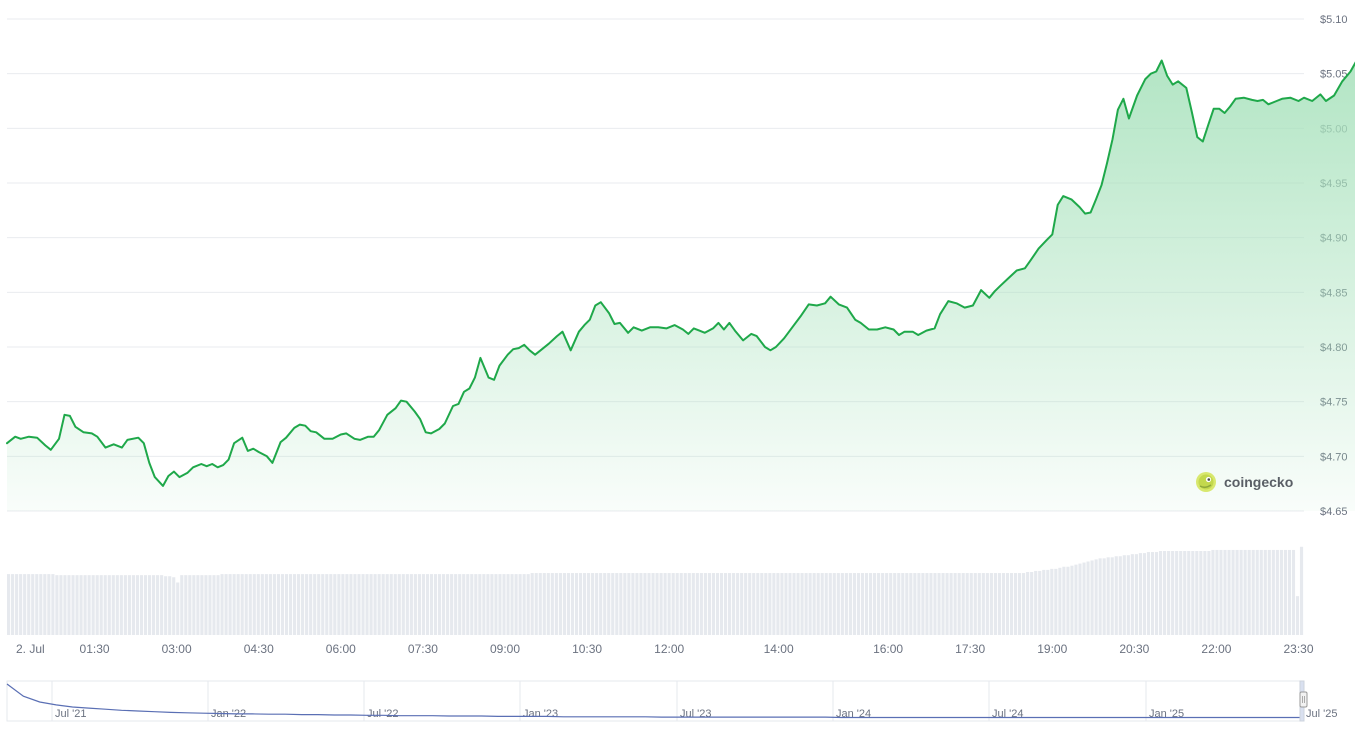 The height and width of the screenshot is (735, 1355). Describe the element at coordinates (1303, 699) in the screenshot. I see `navigator-handle` at that location.